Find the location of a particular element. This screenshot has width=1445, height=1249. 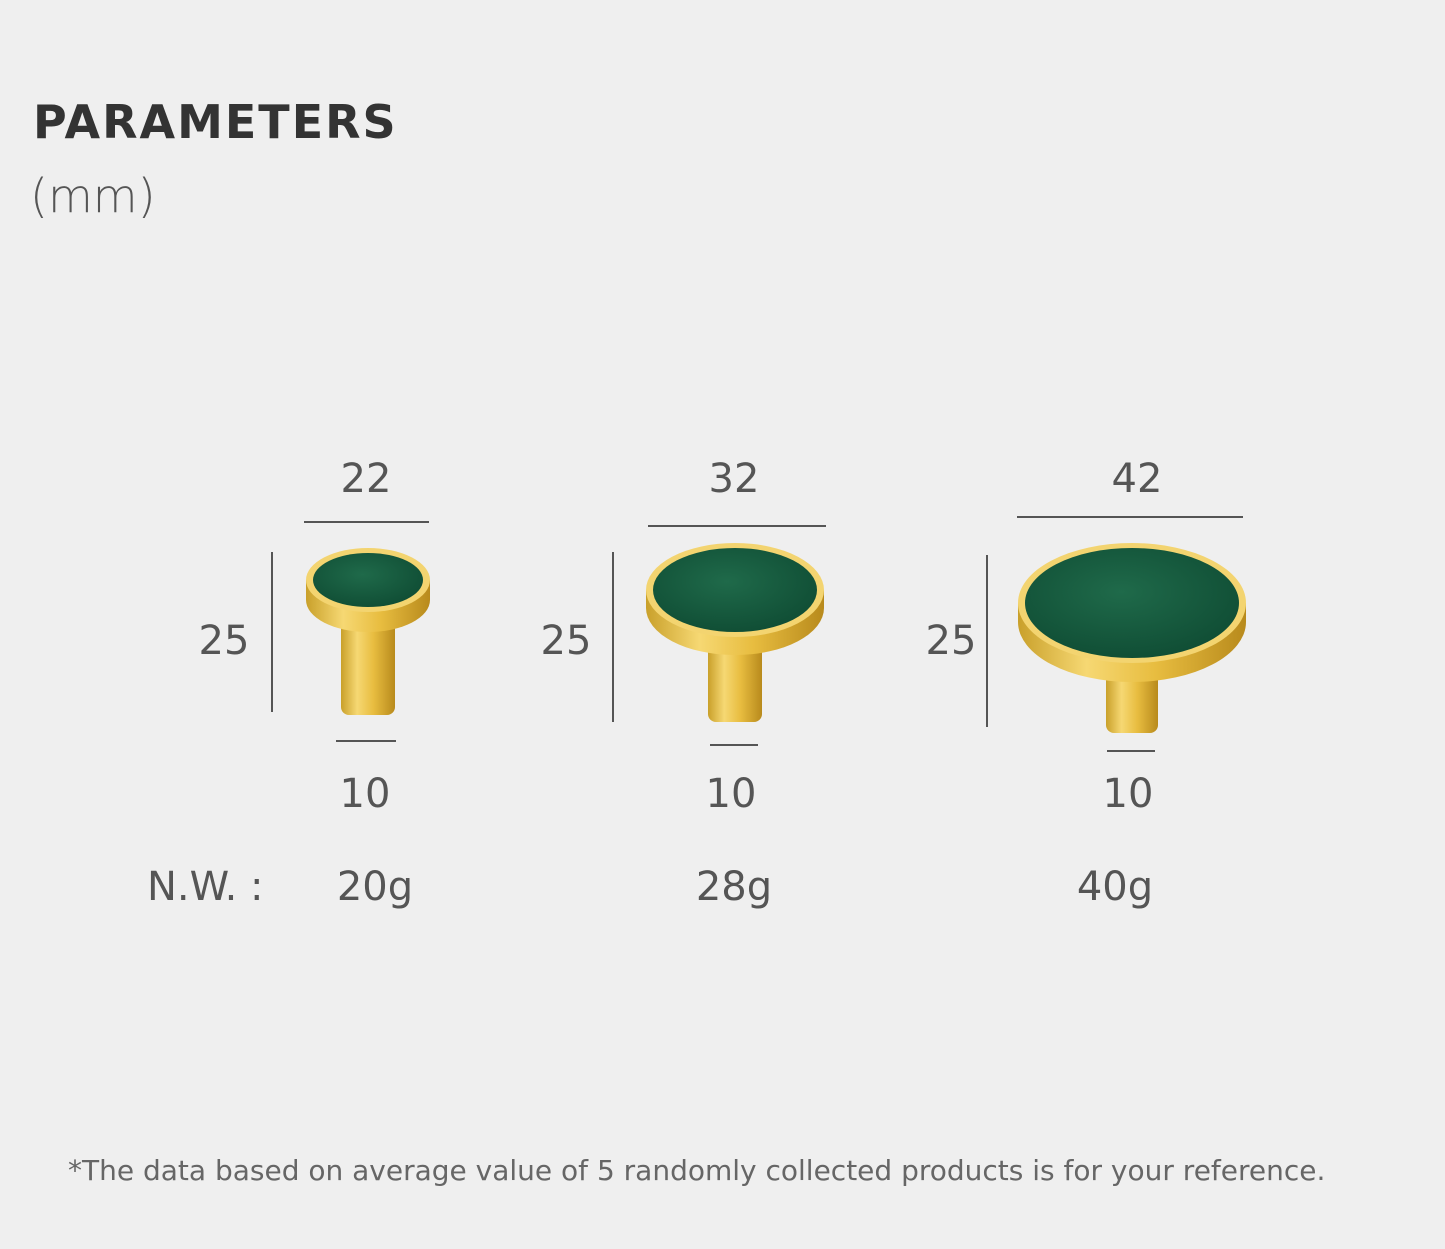

unit: (mm) is located at coordinates (93, 196).